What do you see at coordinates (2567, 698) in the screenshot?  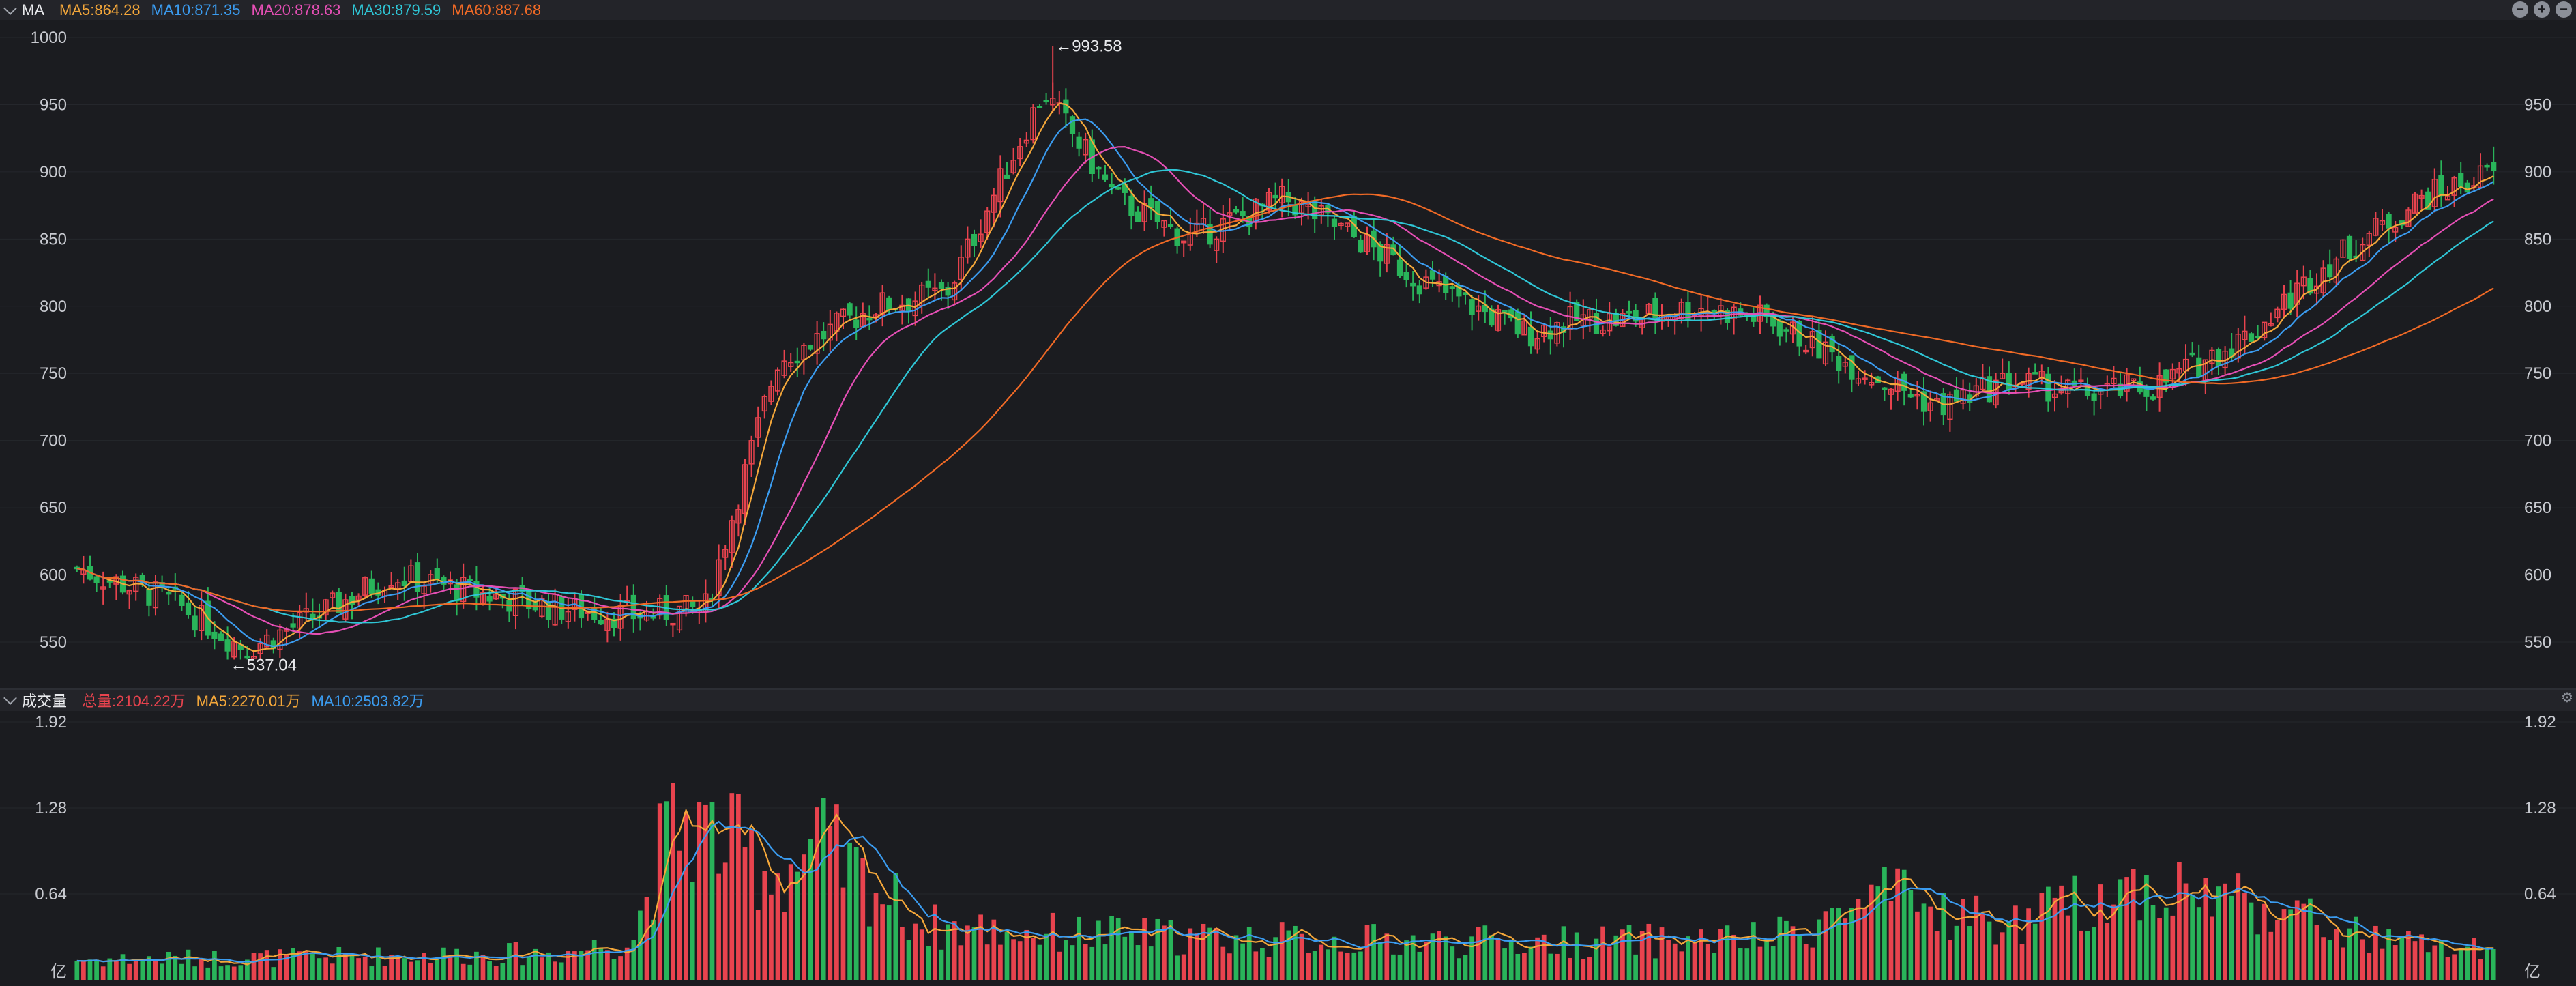 I see `gear-icon: ⚙` at bounding box center [2567, 698].